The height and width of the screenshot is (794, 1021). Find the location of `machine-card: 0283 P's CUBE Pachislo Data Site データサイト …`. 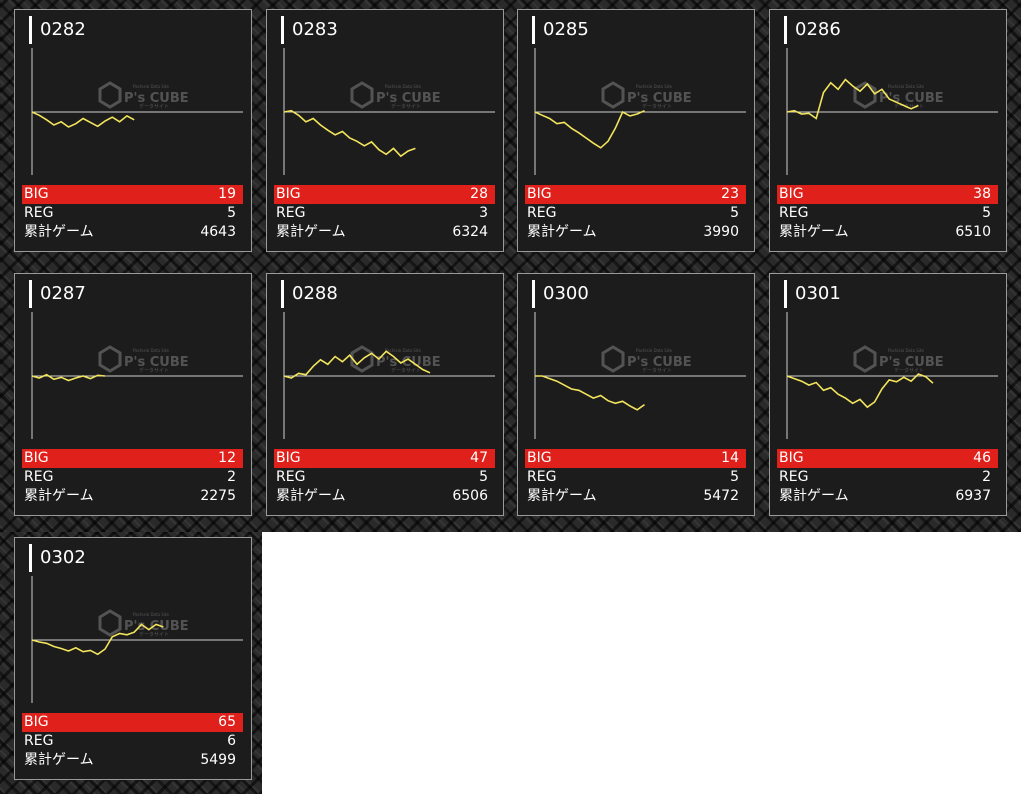

machine-card: 0283 P's CUBE Pachislo Data Site データサイト … is located at coordinates (385, 130).